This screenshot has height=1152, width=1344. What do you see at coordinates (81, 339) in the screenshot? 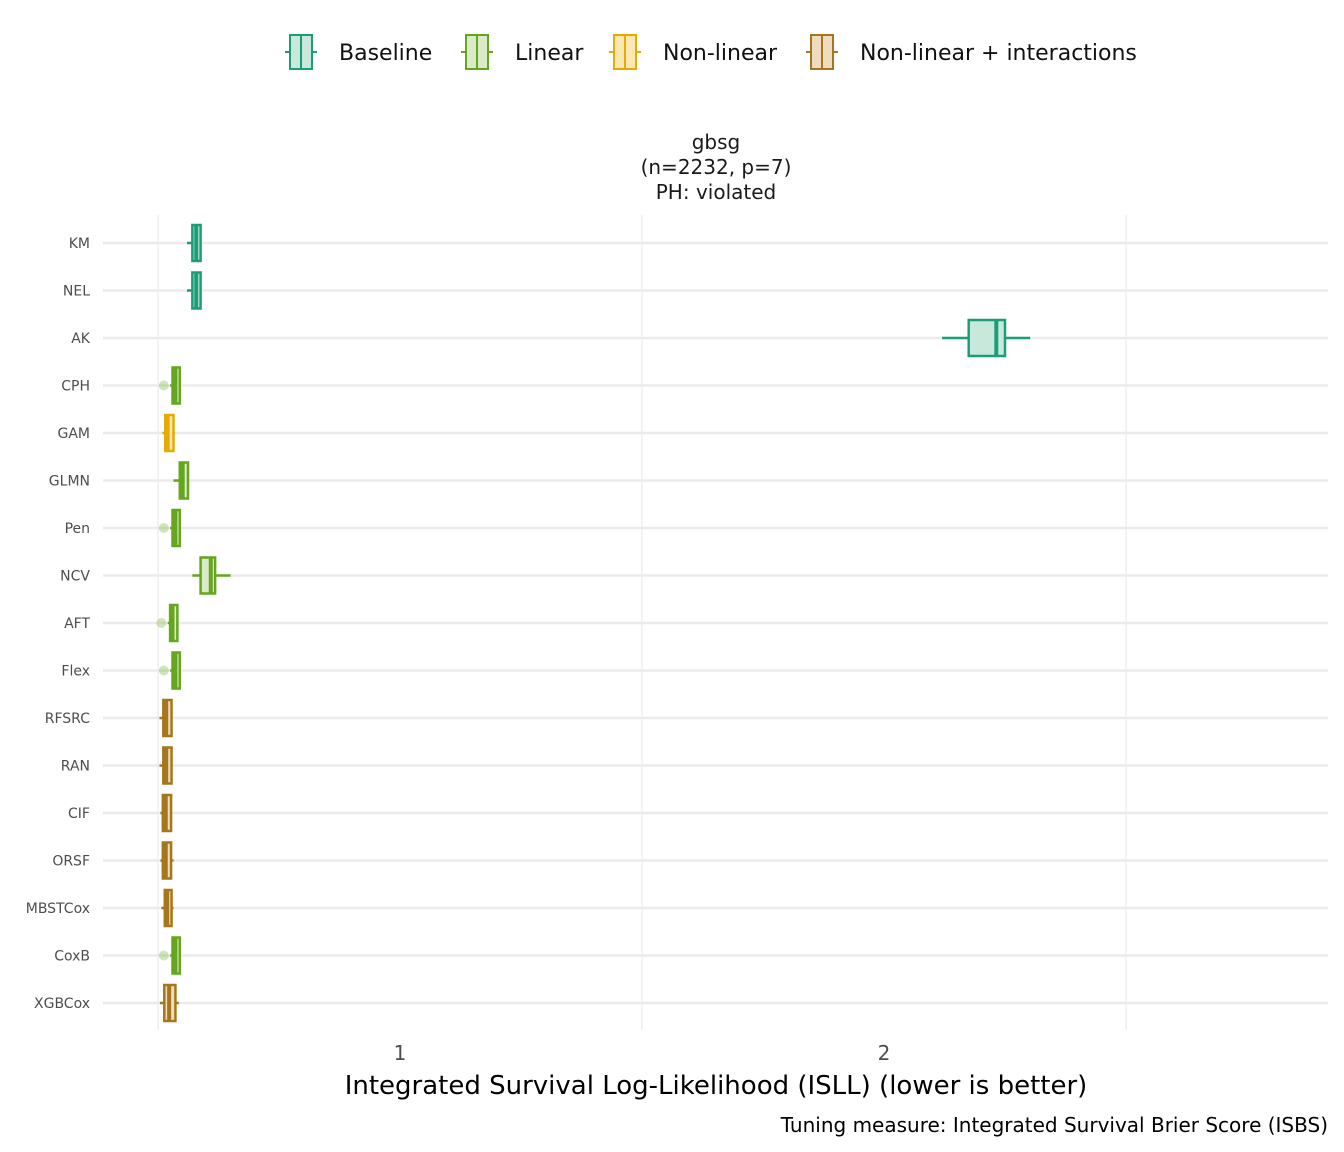
I see `y-tick-label: AK` at bounding box center [81, 339].